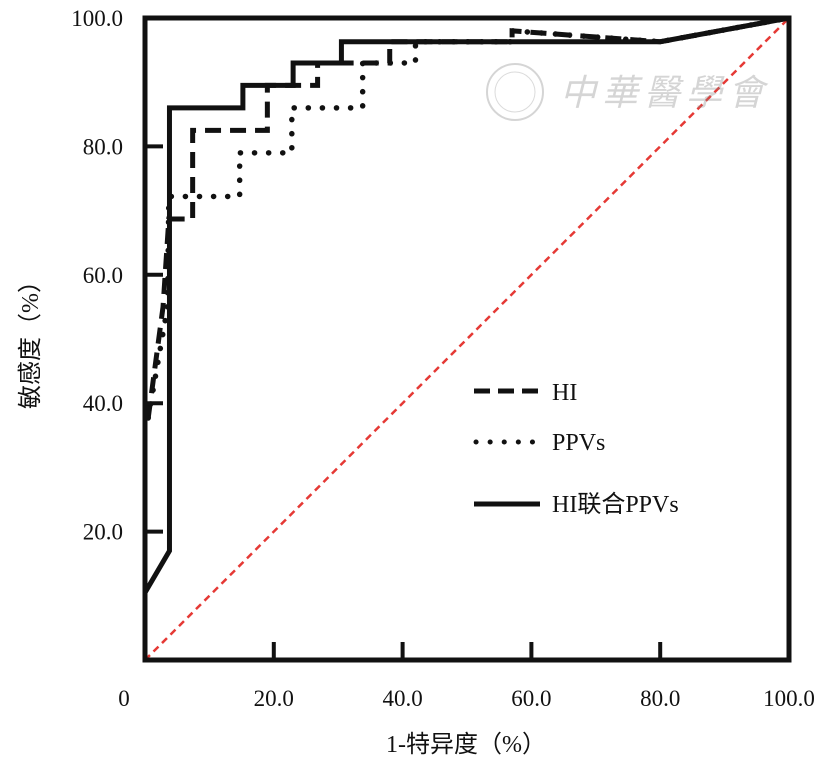 The width and height of the screenshot is (827, 761). What do you see at coordinates (660, 698) in the screenshot?
I see `x-tick-label: 80.0` at bounding box center [660, 698].